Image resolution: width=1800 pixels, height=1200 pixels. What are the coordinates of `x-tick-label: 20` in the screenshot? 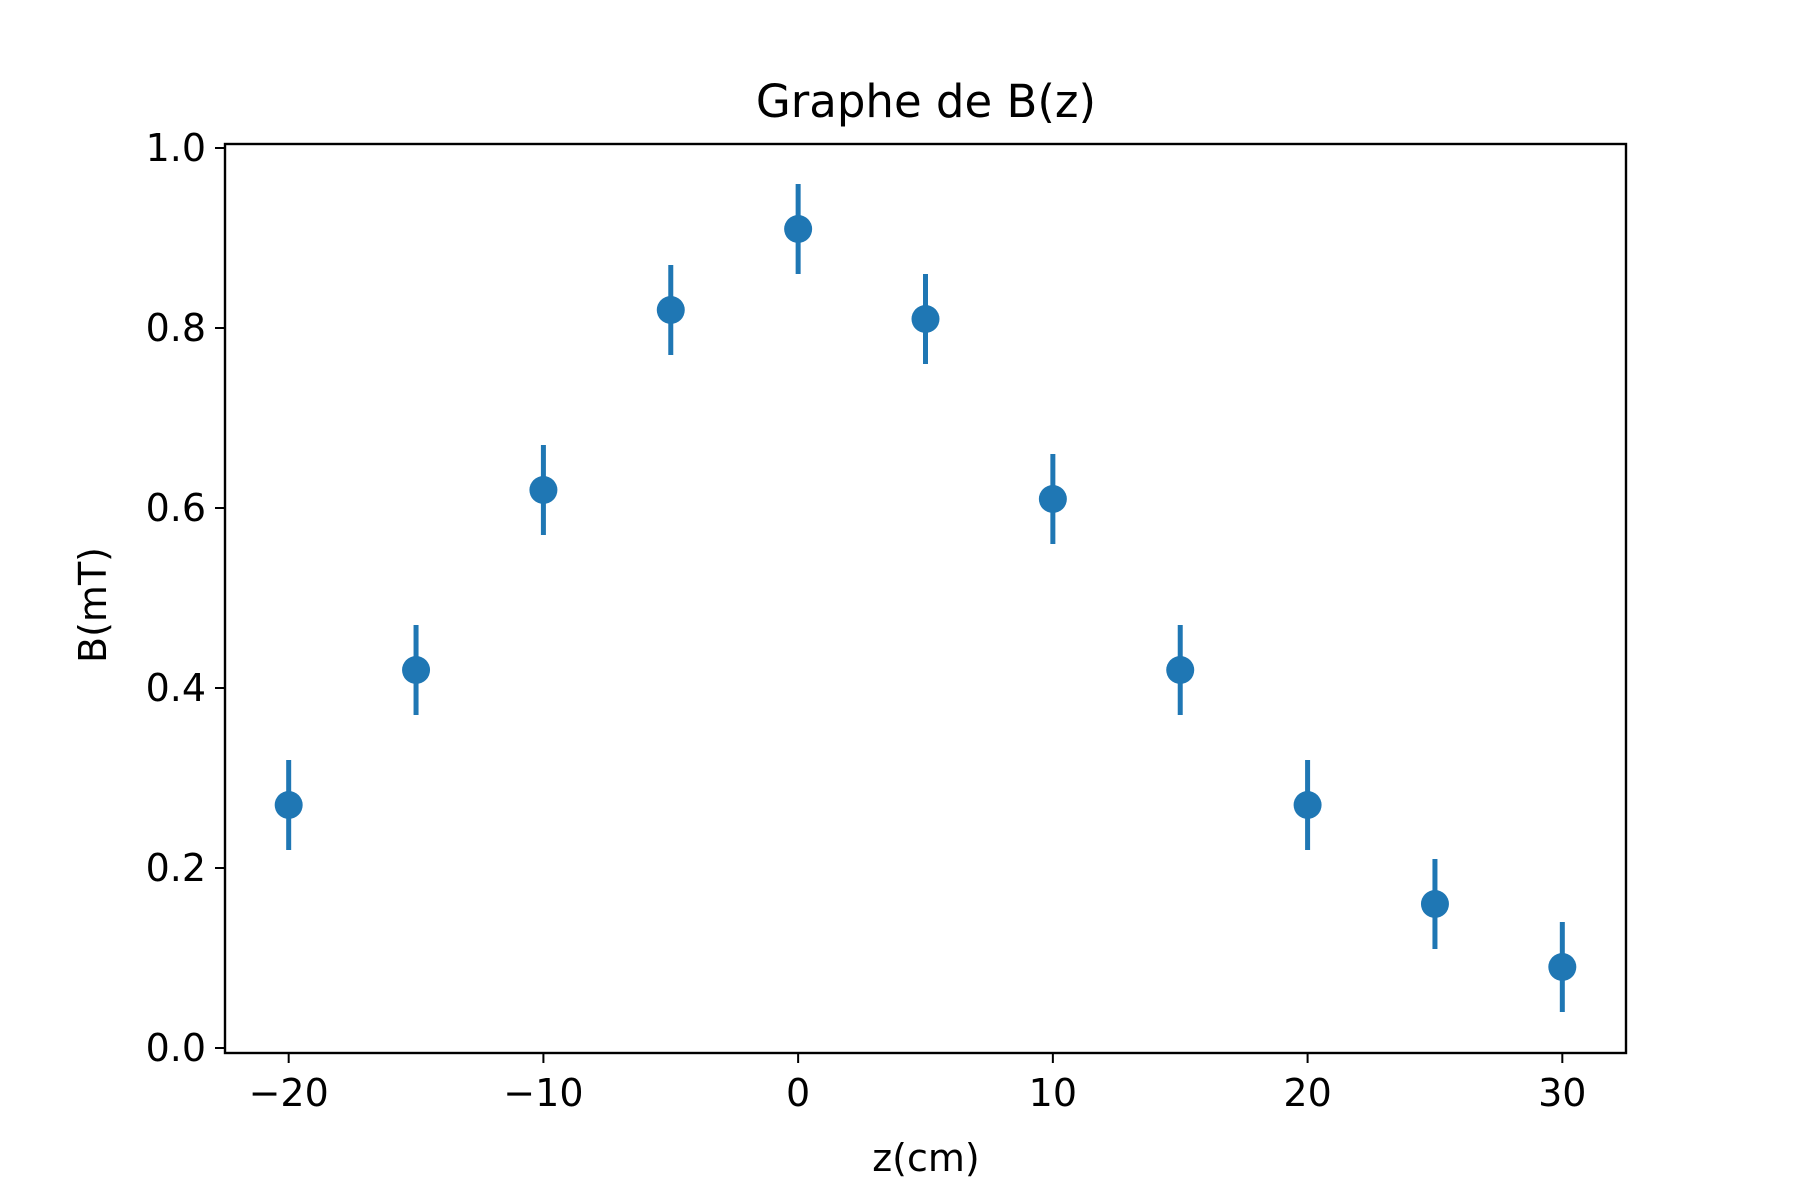 It's located at (1307, 1093).